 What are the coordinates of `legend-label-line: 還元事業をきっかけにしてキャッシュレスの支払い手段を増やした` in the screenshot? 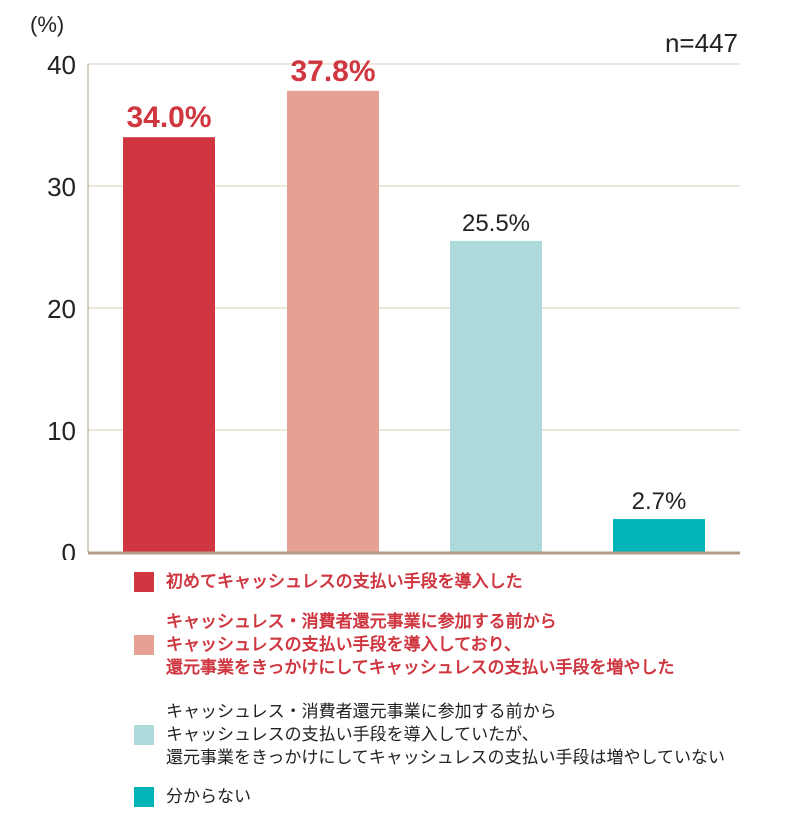 It's located at (420, 667).